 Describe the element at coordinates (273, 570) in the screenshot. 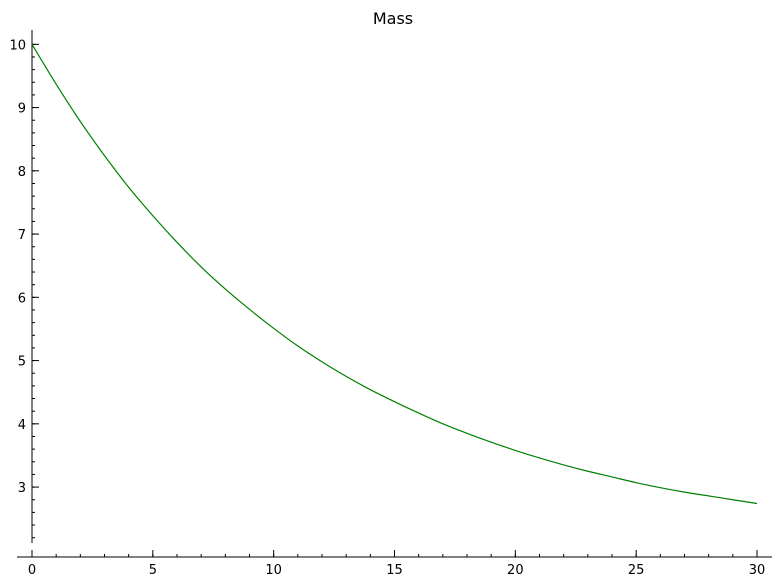

I see `x-tick-label: 10` at that location.